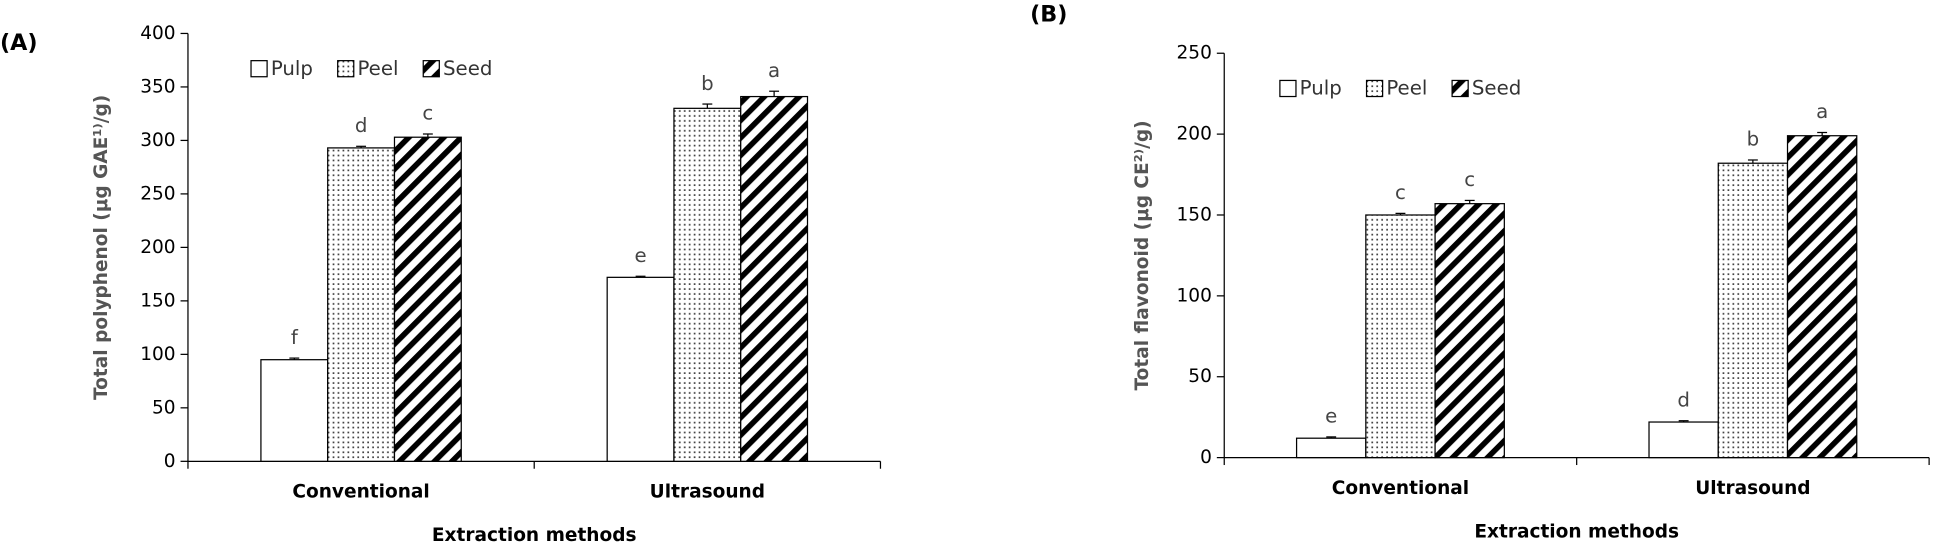 This screenshot has width=1939, height=543. Describe the element at coordinates (157, 140) in the screenshot. I see `y-tick-label: 300` at that location.